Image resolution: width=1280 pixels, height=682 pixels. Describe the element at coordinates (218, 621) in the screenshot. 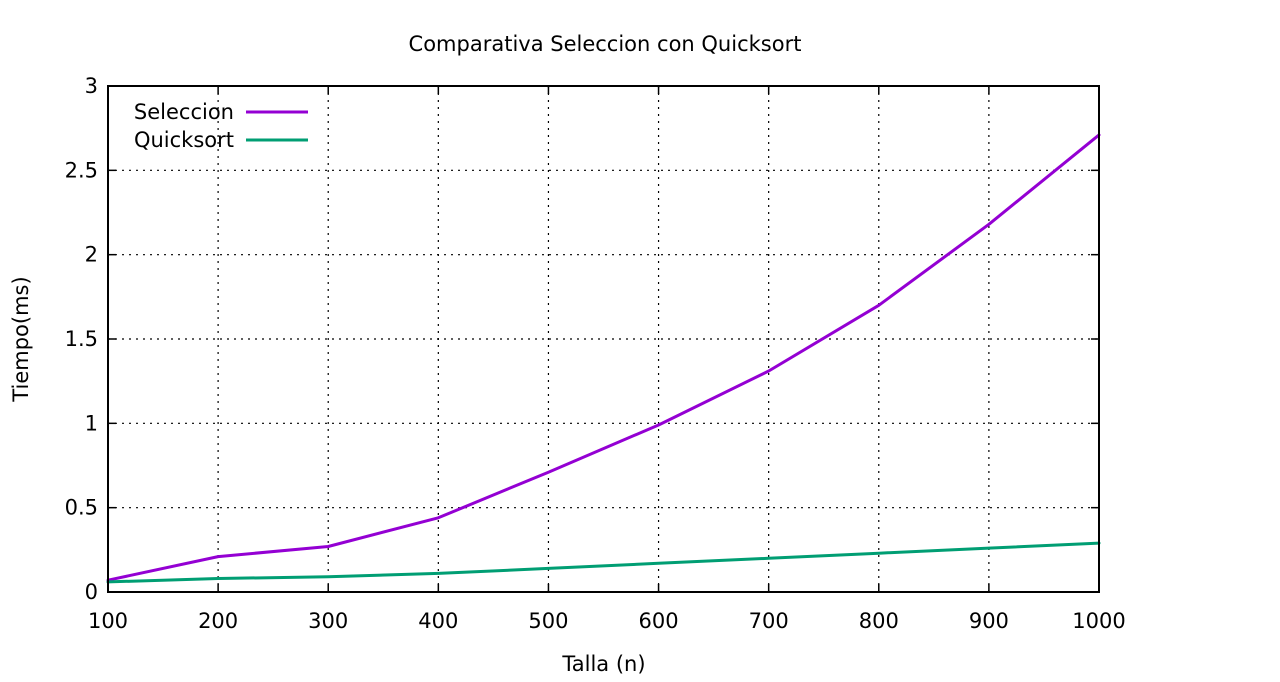

I see `x-tick-label: 200` at that location.